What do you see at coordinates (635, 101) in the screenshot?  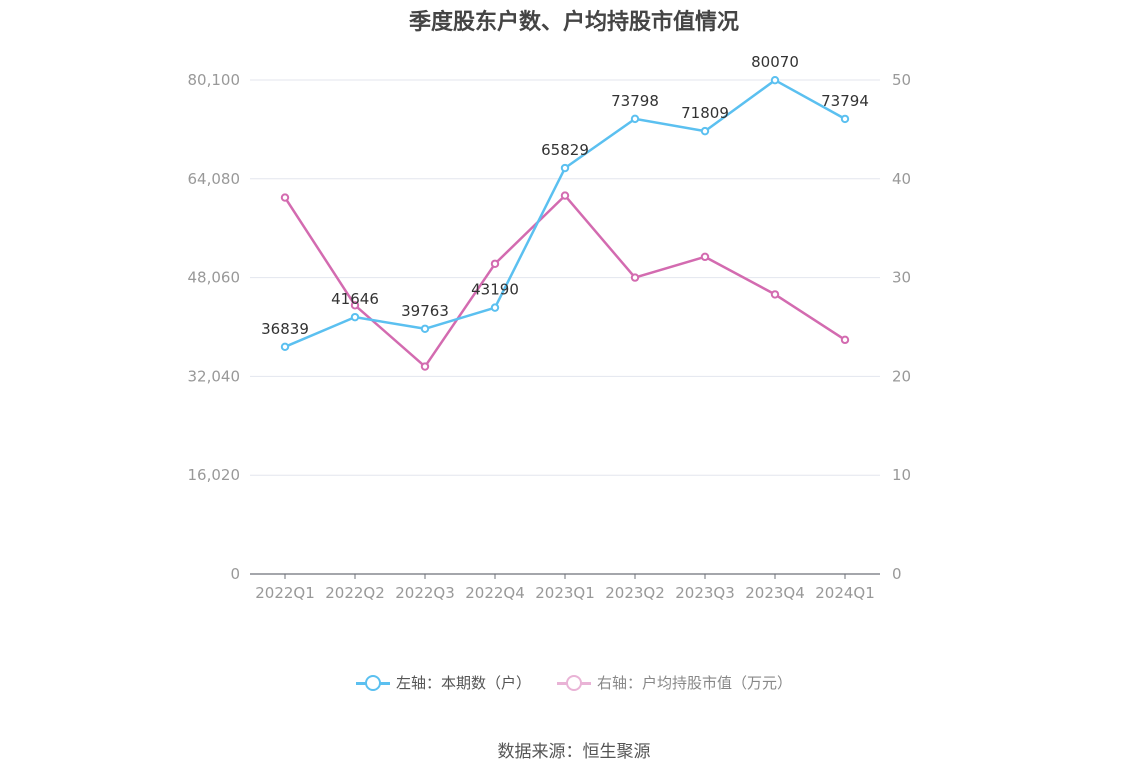 I see `data-label: 73798` at bounding box center [635, 101].